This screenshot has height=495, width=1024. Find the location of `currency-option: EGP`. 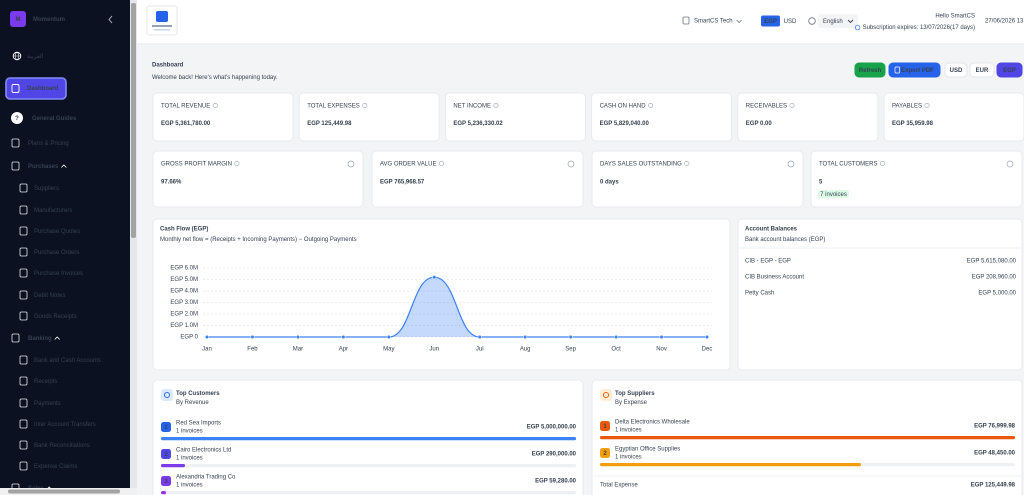

currency-option: EGP is located at coordinates (770, 22).